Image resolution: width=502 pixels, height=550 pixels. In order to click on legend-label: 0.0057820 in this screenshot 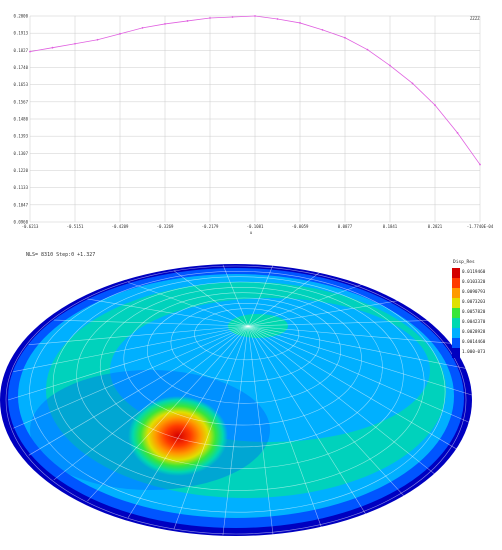, I will do `click(474, 312)`.